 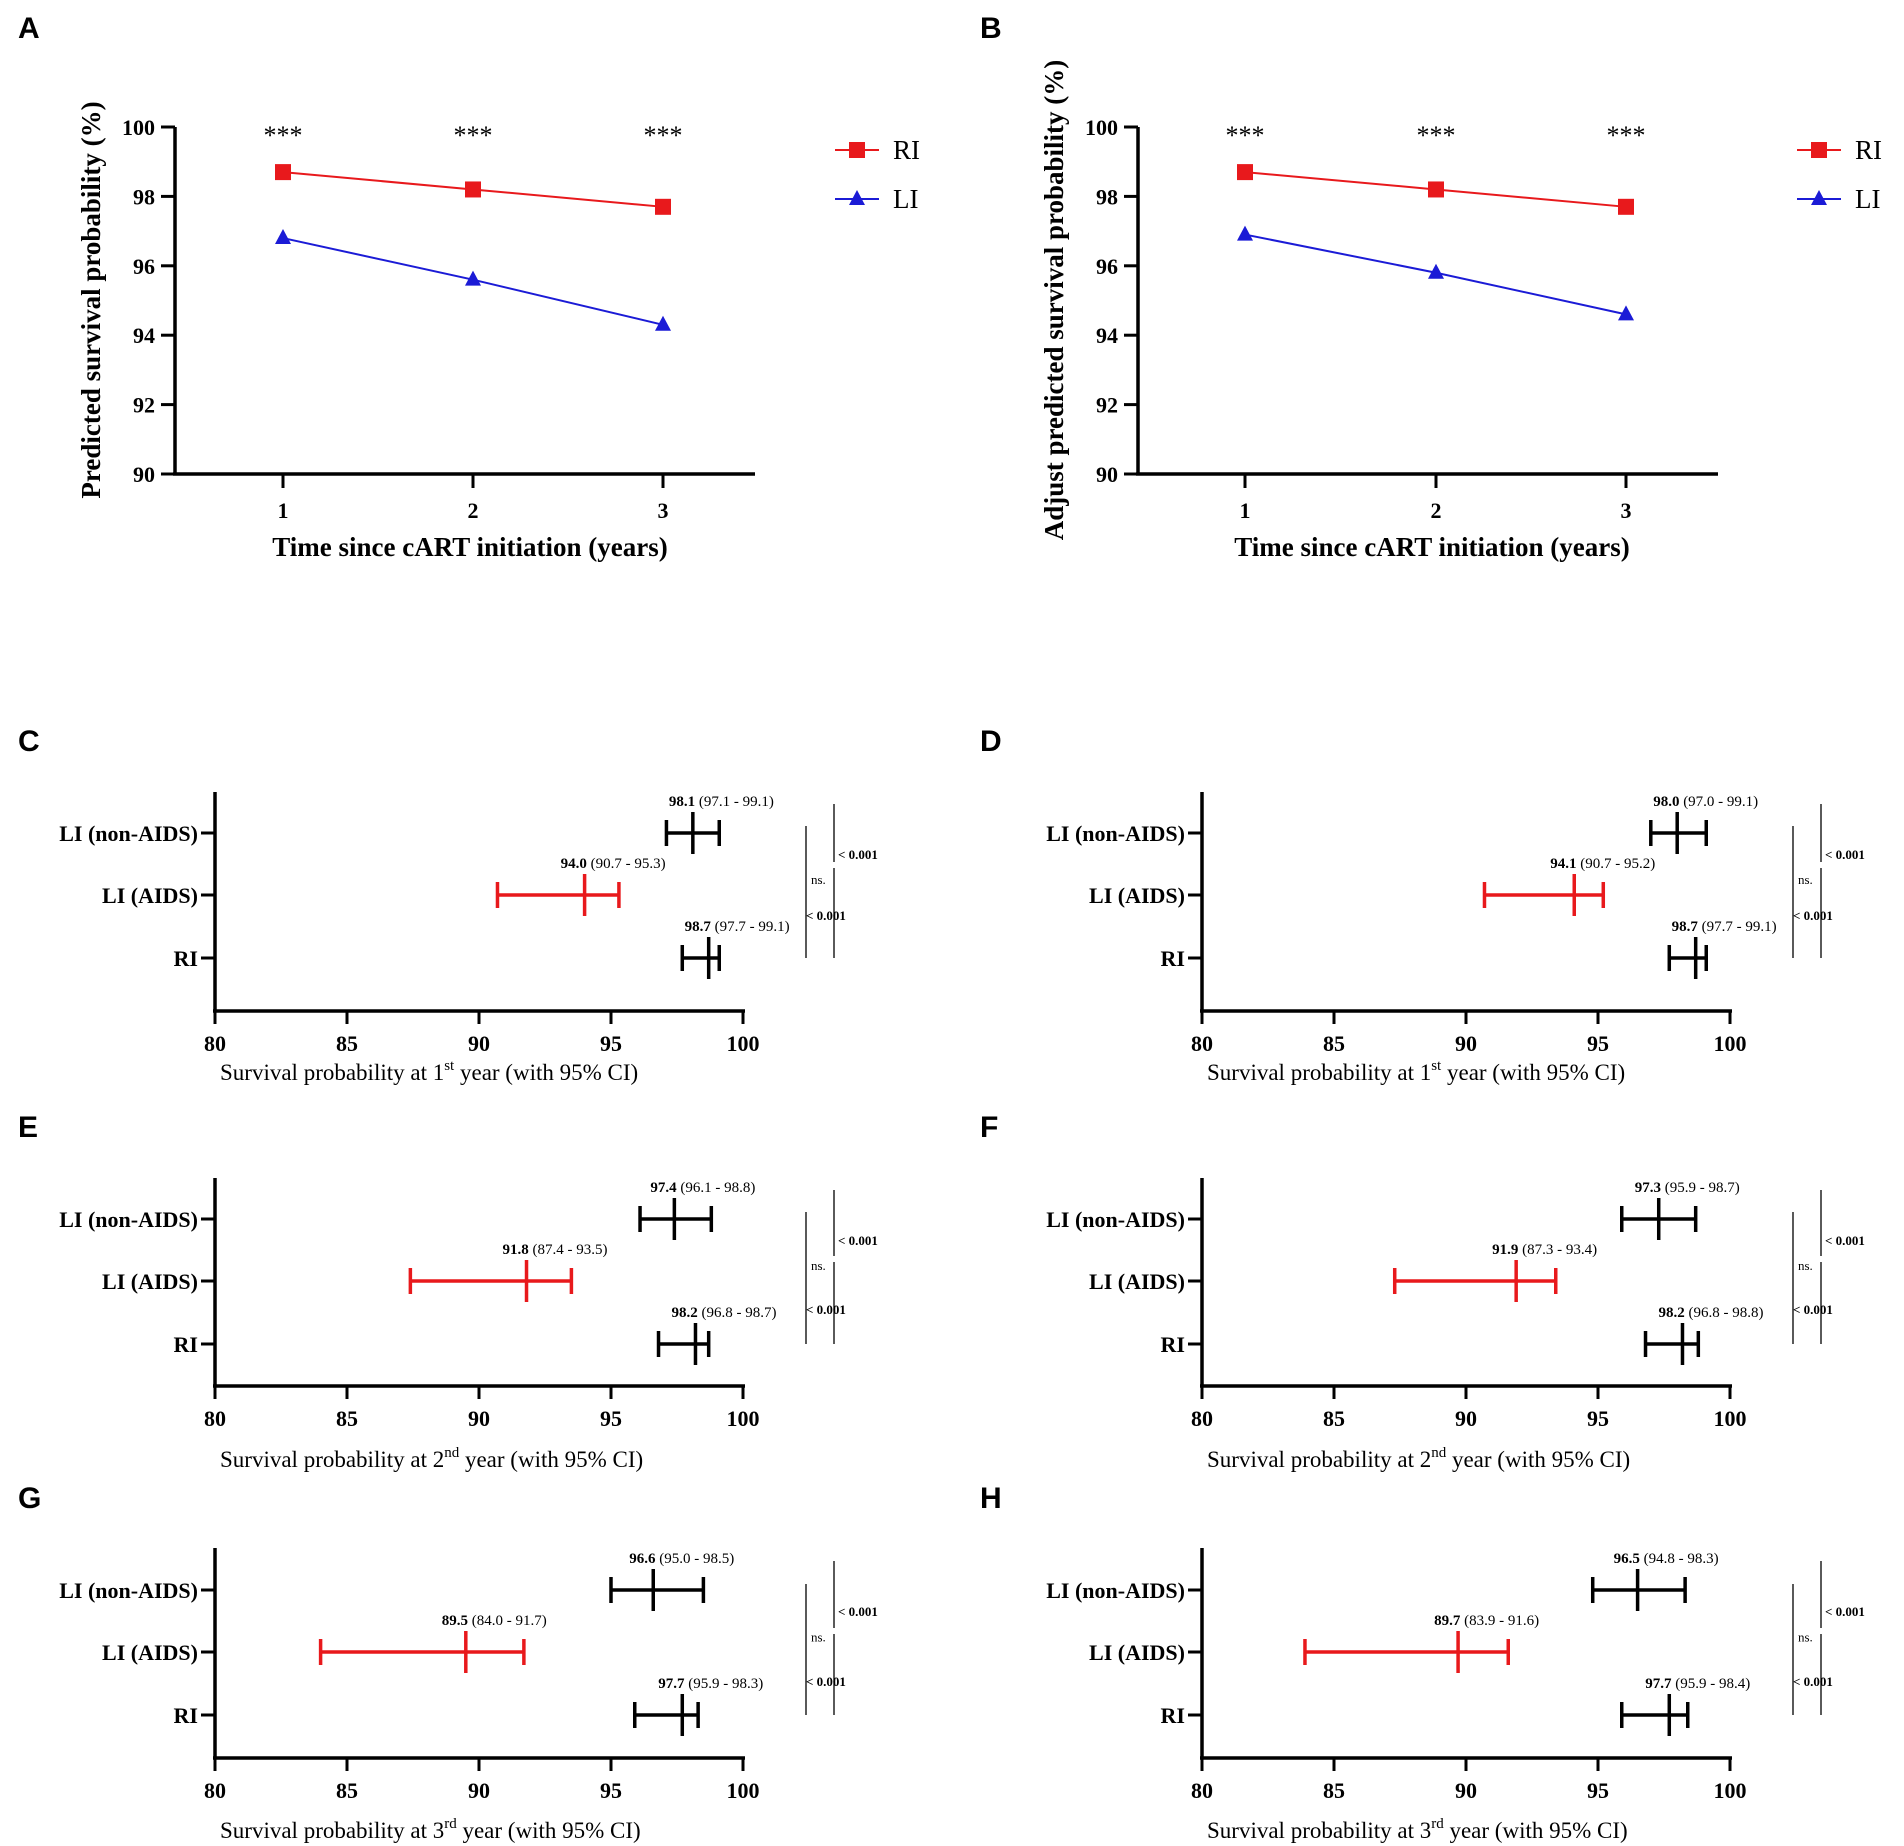 What do you see at coordinates (734, 802) in the screenshot?
I see `ci-range: (97.1 - 99.1)` at bounding box center [734, 802].